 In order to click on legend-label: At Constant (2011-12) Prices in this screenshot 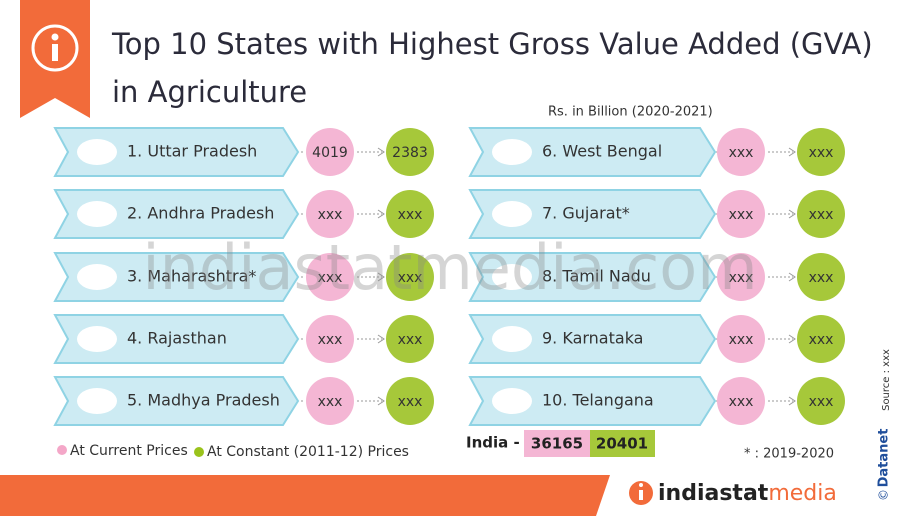, I will do `click(308, 452)`.